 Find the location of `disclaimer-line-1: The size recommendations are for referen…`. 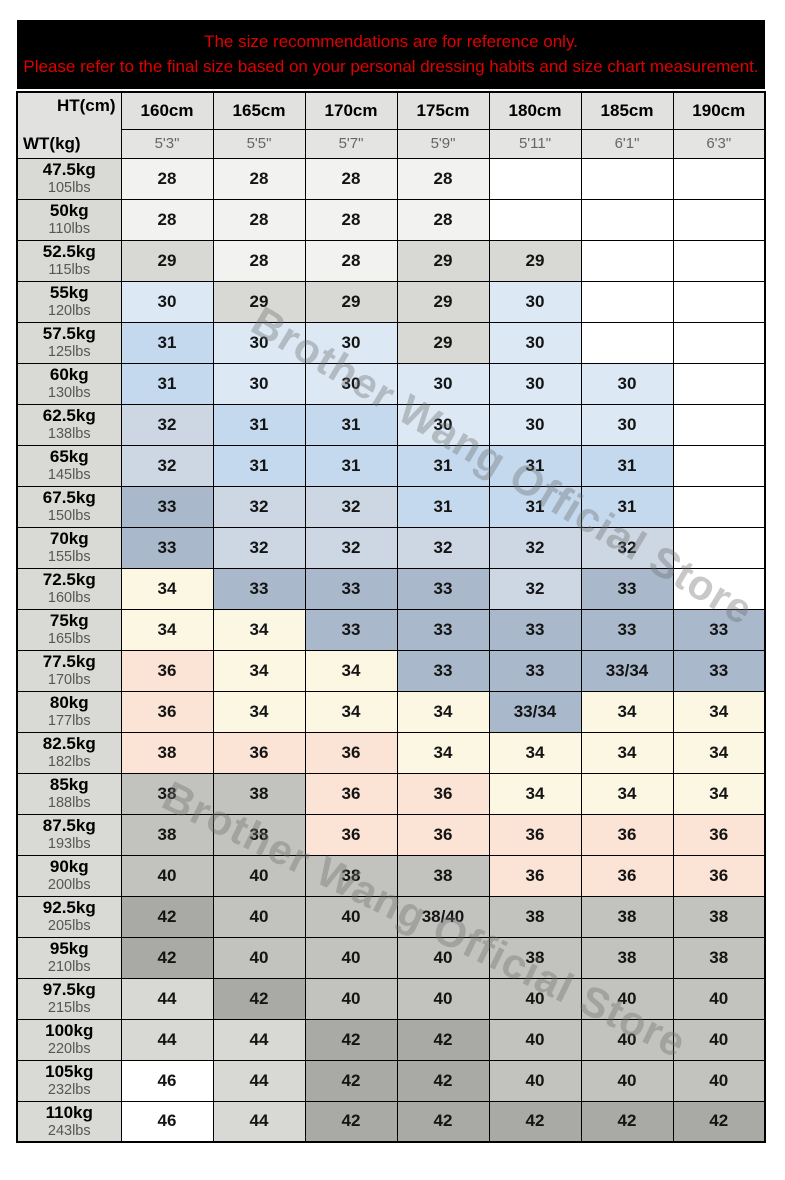

disclaimer-line-1: The size recommendations are for referen… is located at coordinates (391, 41).